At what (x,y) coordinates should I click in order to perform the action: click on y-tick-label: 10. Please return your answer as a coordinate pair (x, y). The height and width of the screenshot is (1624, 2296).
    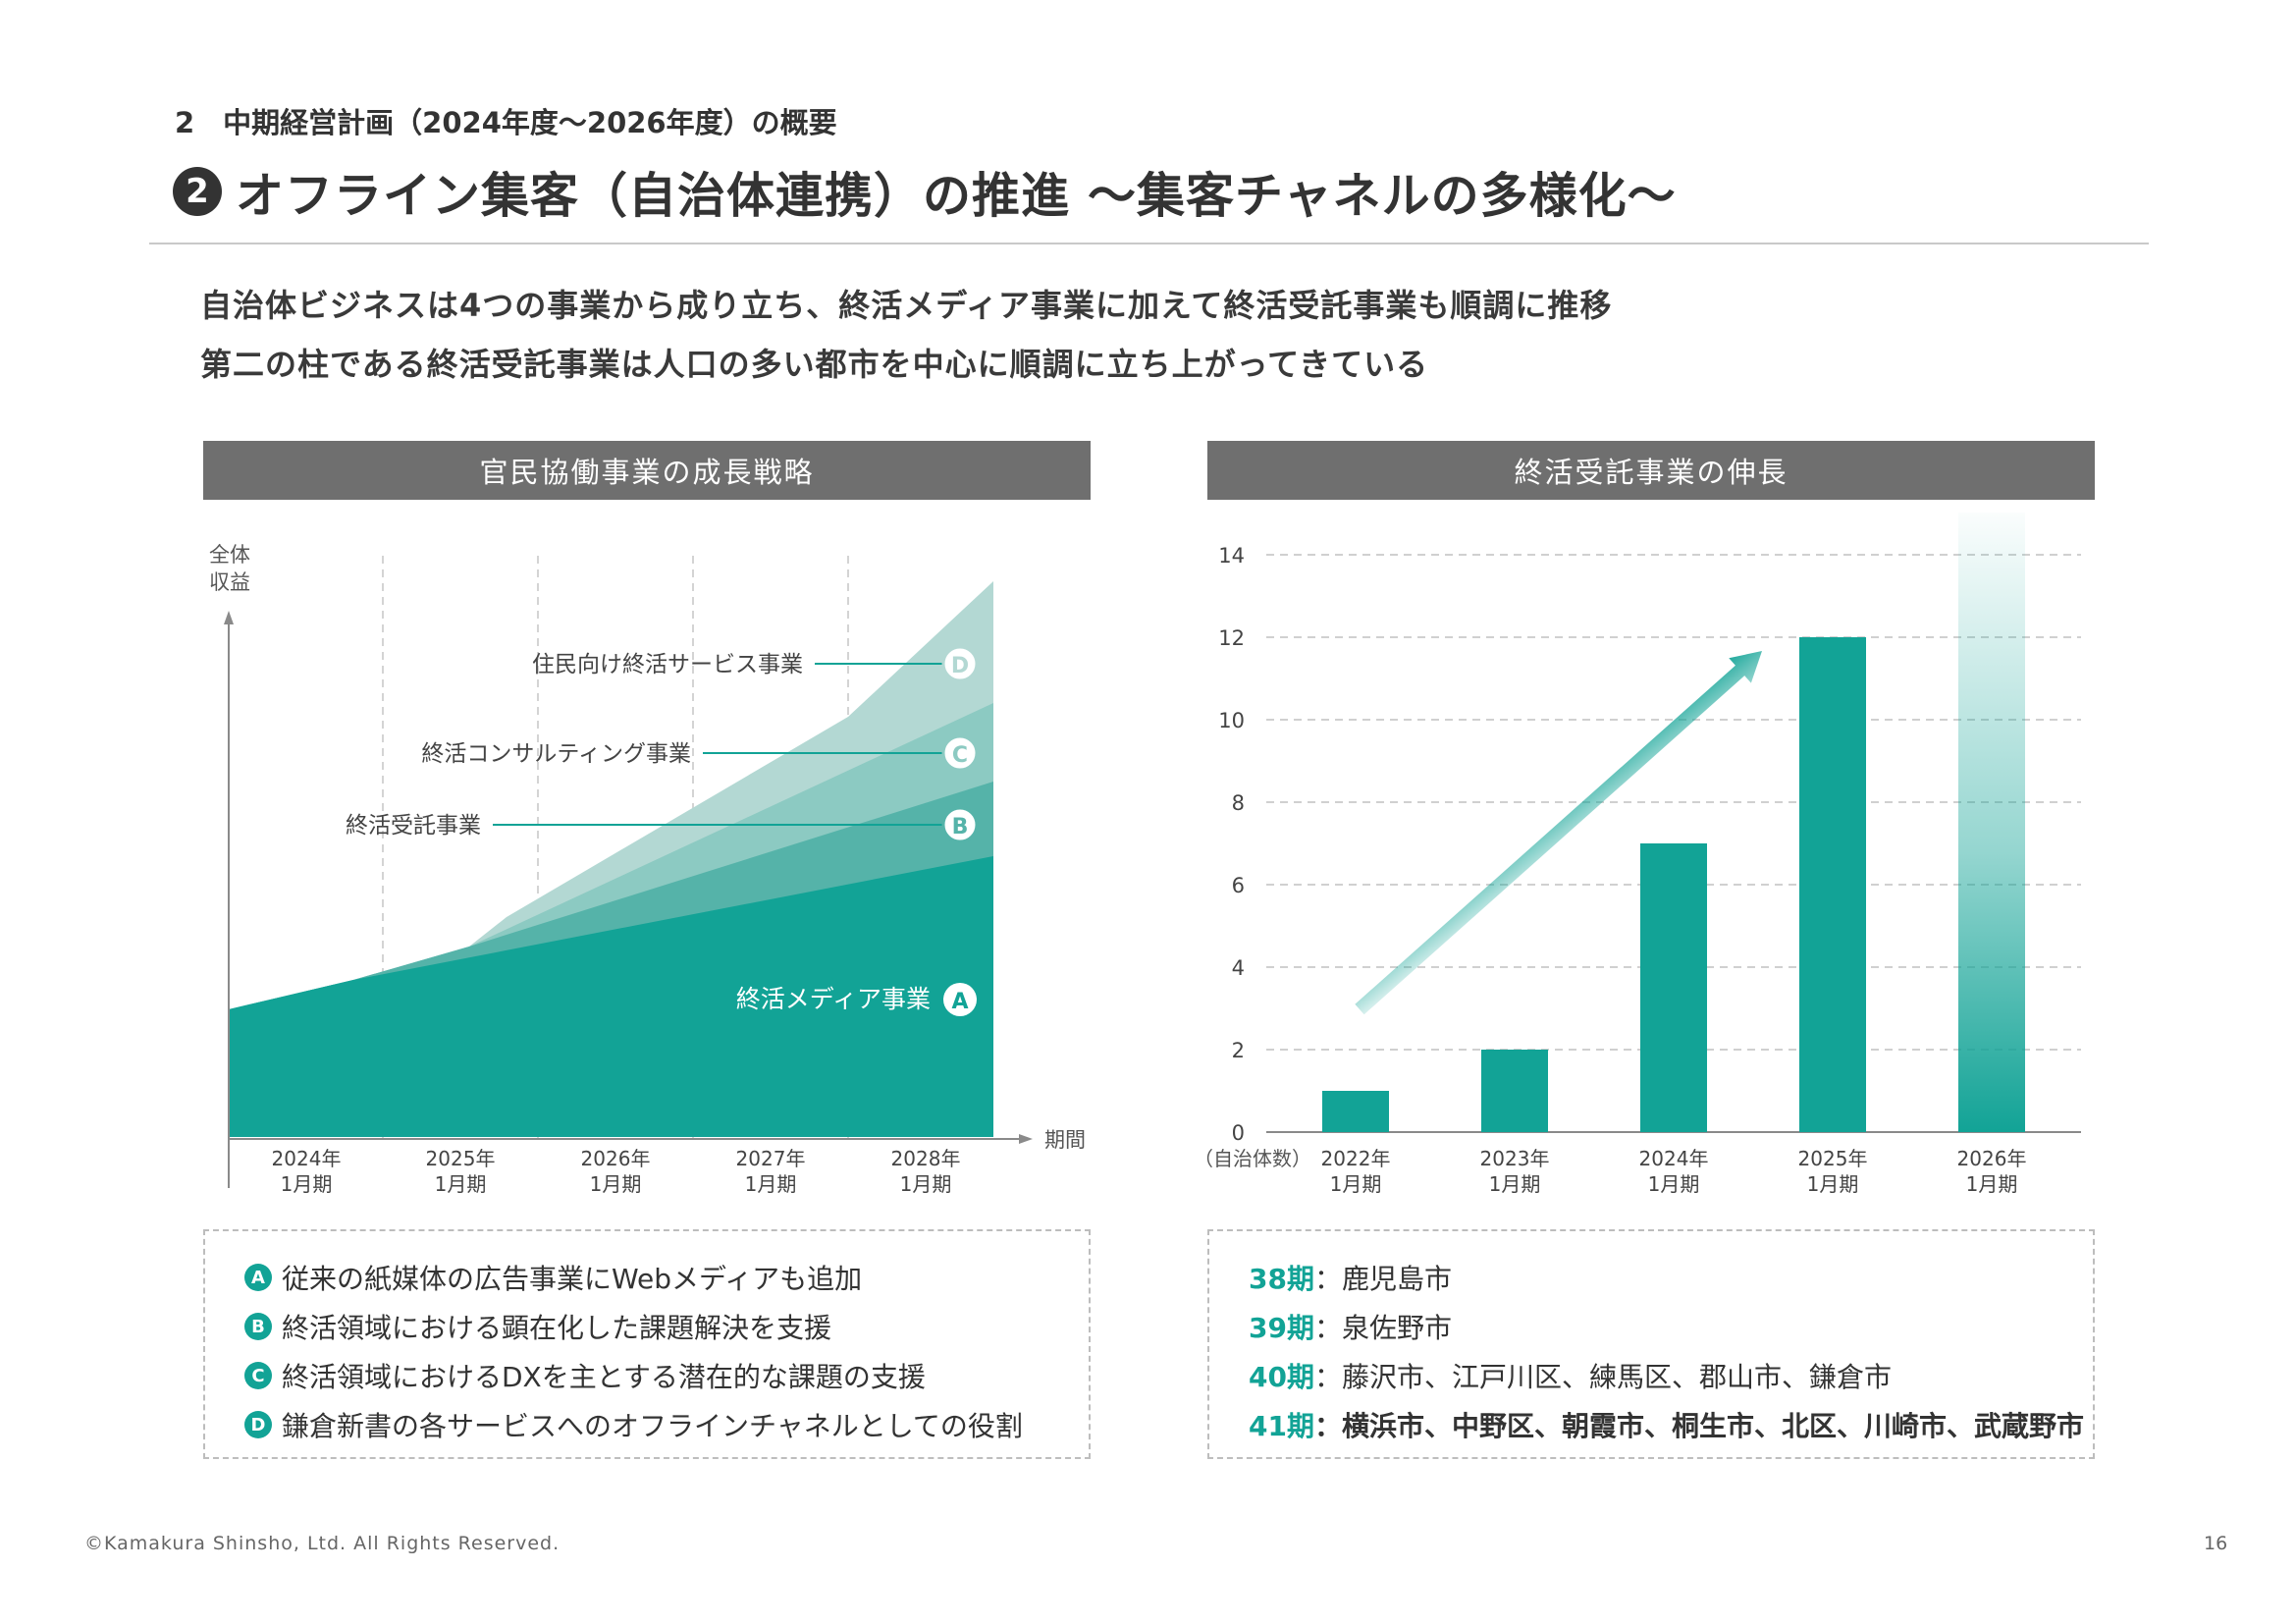
    Looking at the image, I should click on (1231, 720).